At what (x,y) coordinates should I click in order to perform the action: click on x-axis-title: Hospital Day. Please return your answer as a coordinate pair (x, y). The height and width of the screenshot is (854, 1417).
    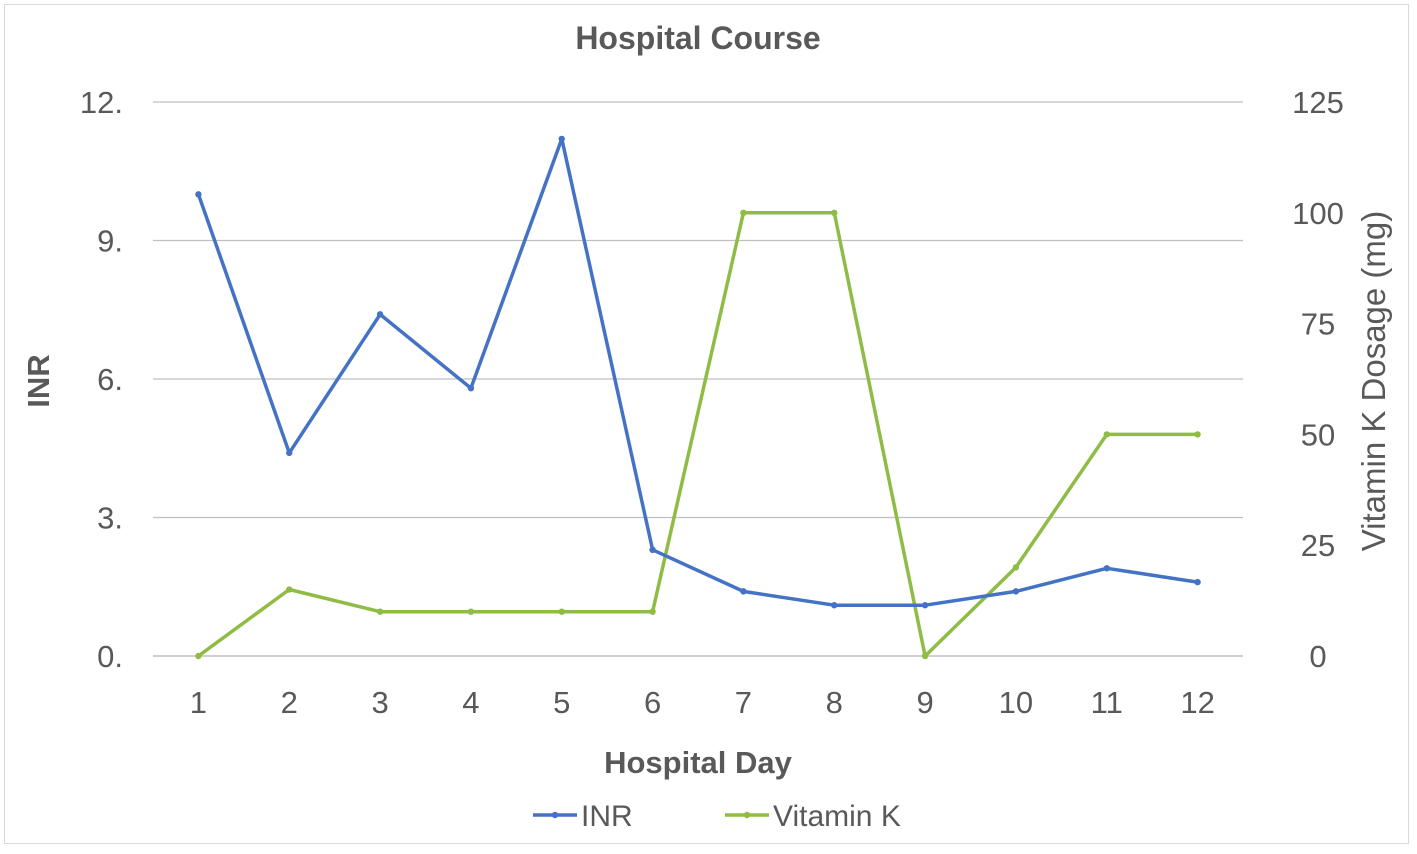
    Looking at the image, I should click on (698, 762).